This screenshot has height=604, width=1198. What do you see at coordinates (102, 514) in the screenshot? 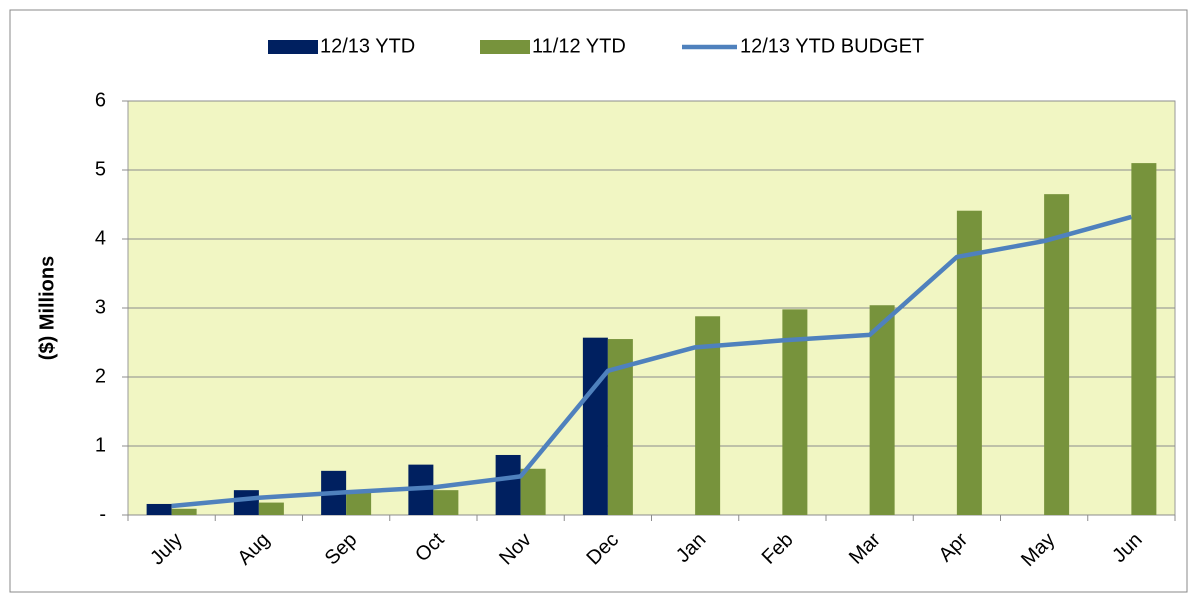
I see `y-tick-label: -` at bounding box center [102, 514].